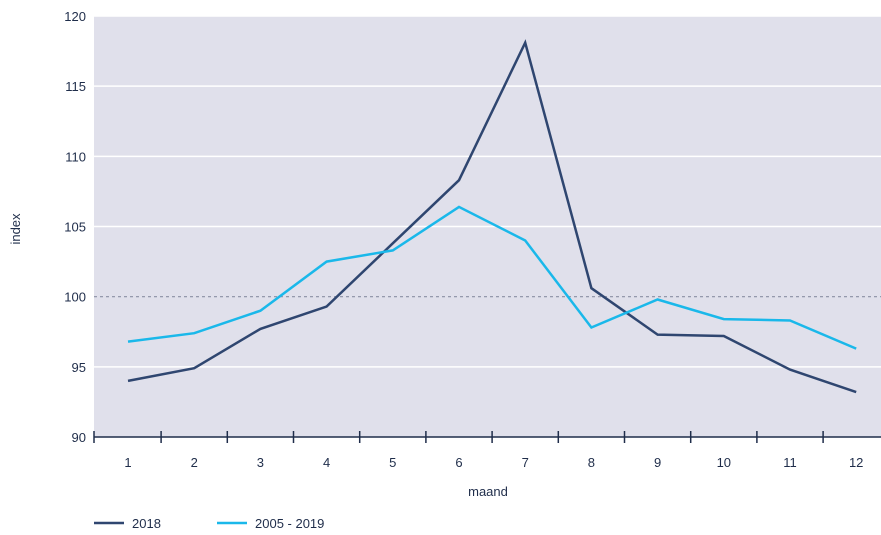 This screenshot has height=535, width=881. Describe the element at coordinates (326, 462) in the screenshot. I see `x-tick-label: 4` at that location.